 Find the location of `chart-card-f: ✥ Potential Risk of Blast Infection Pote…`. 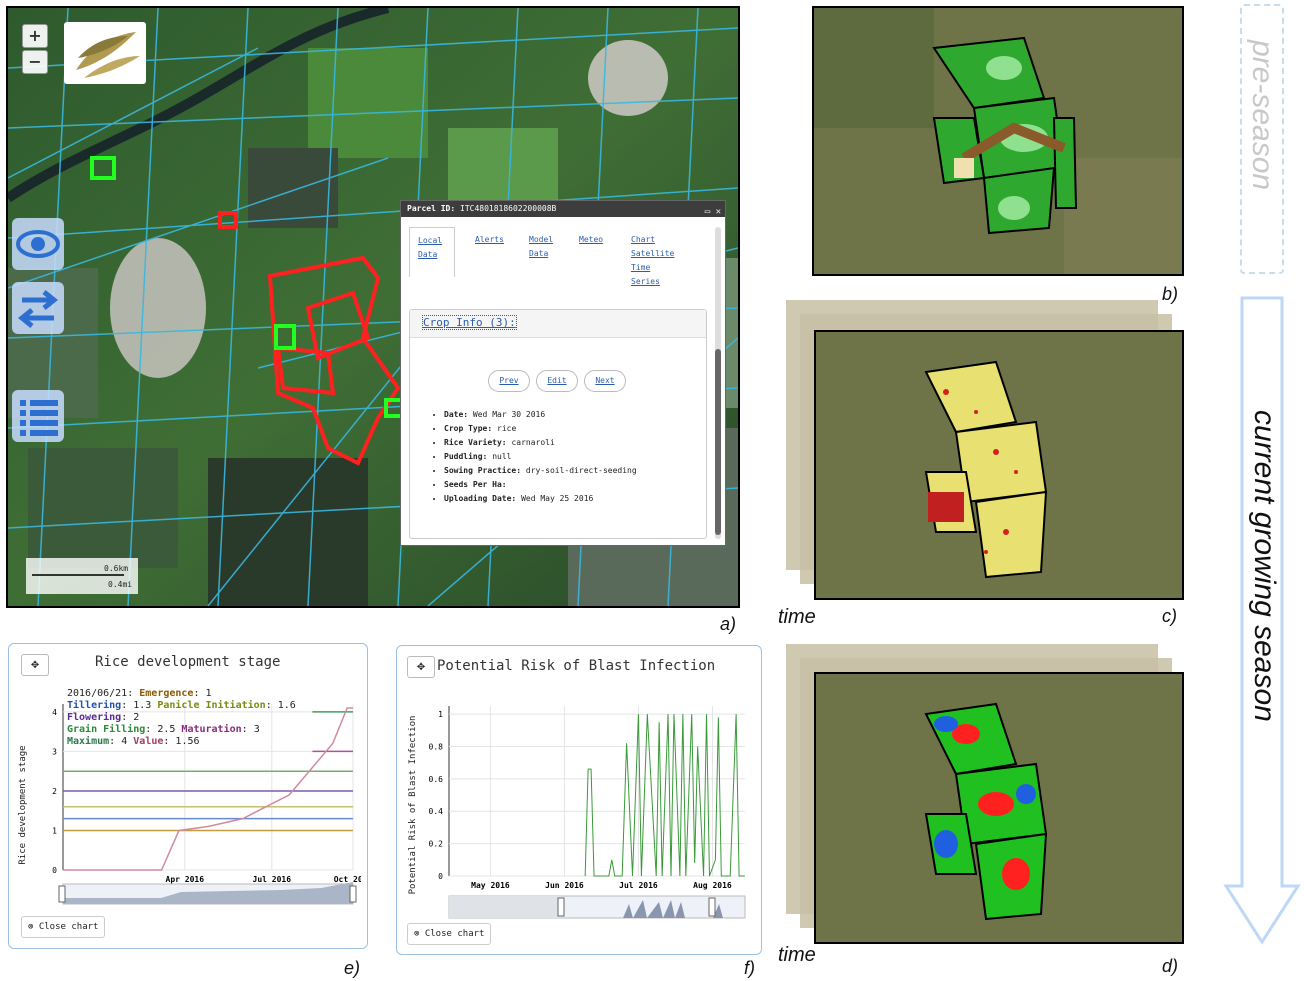

chart-card-f: ✥ Potential Risk of Blast Infection Pote… is located at coordinates (579, 800).